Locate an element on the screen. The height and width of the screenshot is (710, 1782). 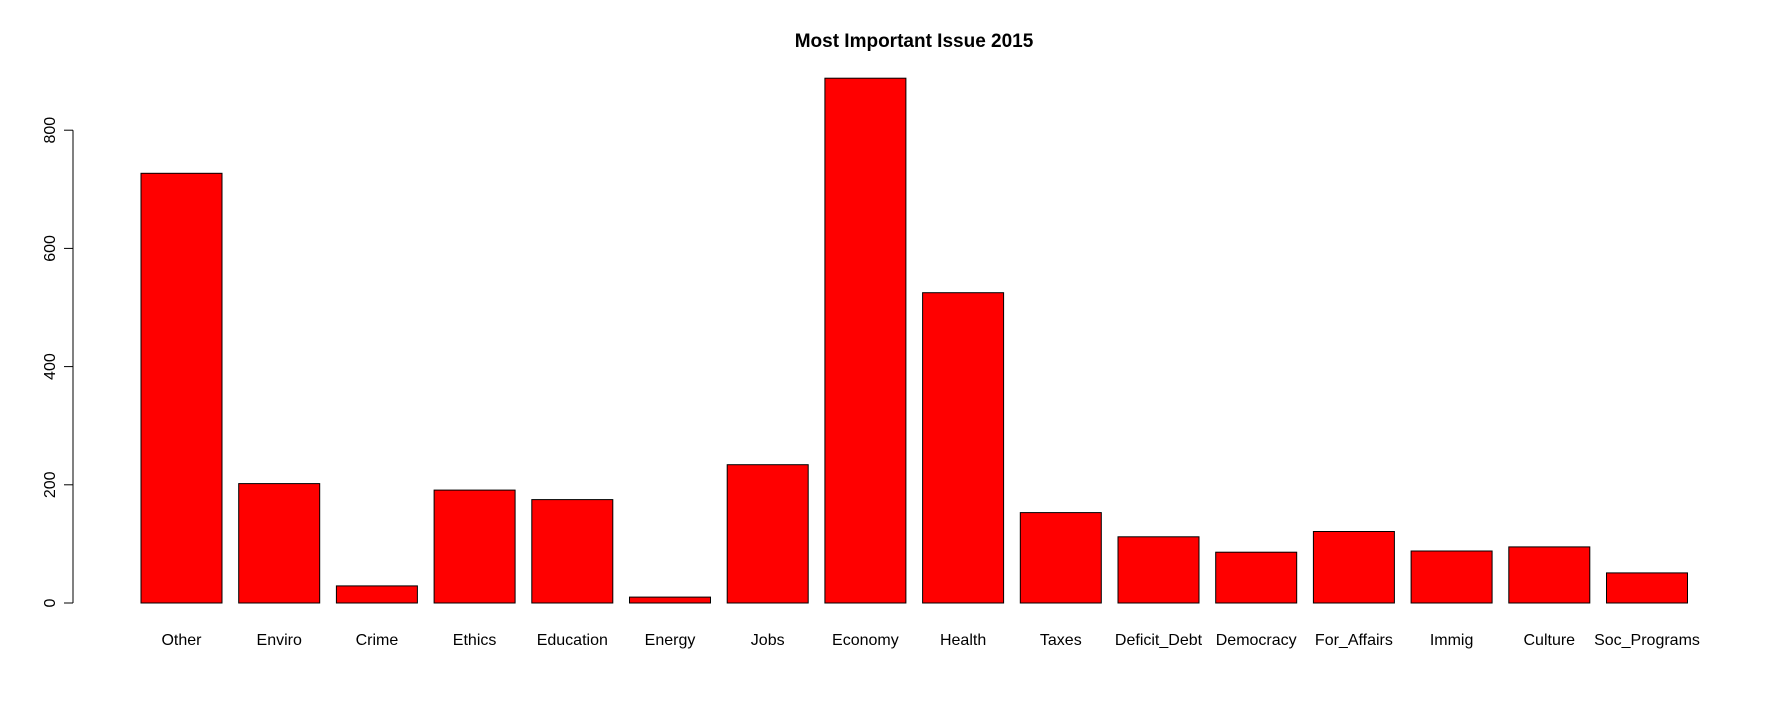
y-tick-label: 400 is located at coordinates (50, 366).